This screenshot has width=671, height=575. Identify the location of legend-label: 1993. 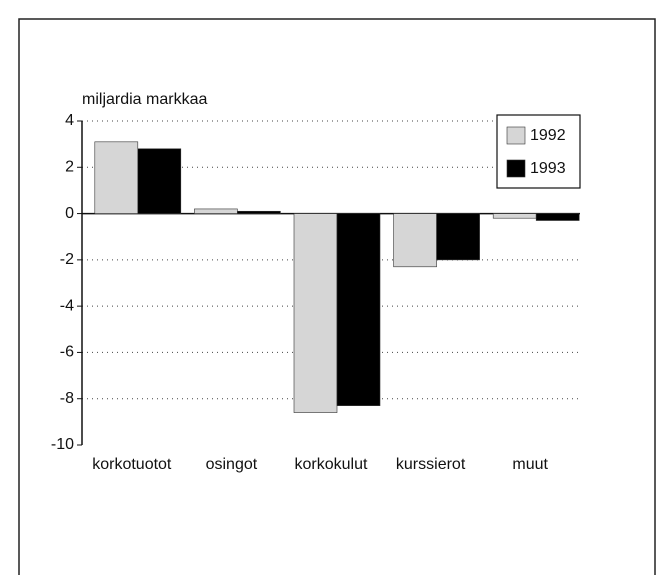
(548, 168).